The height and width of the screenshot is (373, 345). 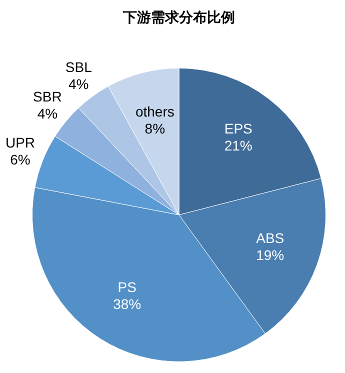 What do you see at coordinates (238, 146) in the screenshot?
I see `data-label: 21%` at bounding box center [238, 146].